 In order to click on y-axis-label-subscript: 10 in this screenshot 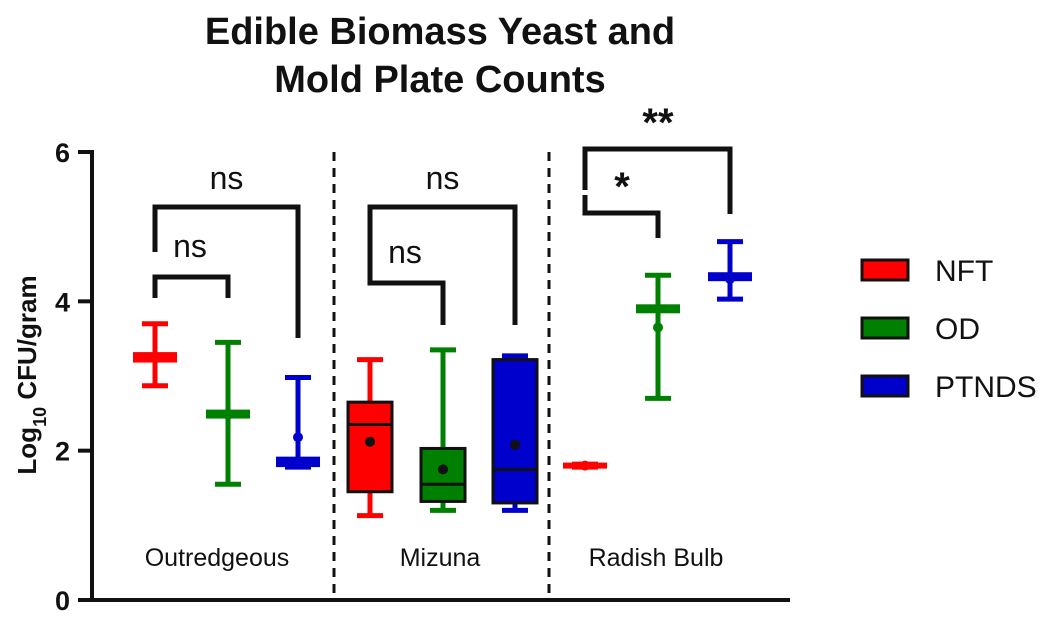, I will do `click(40, 417)`.